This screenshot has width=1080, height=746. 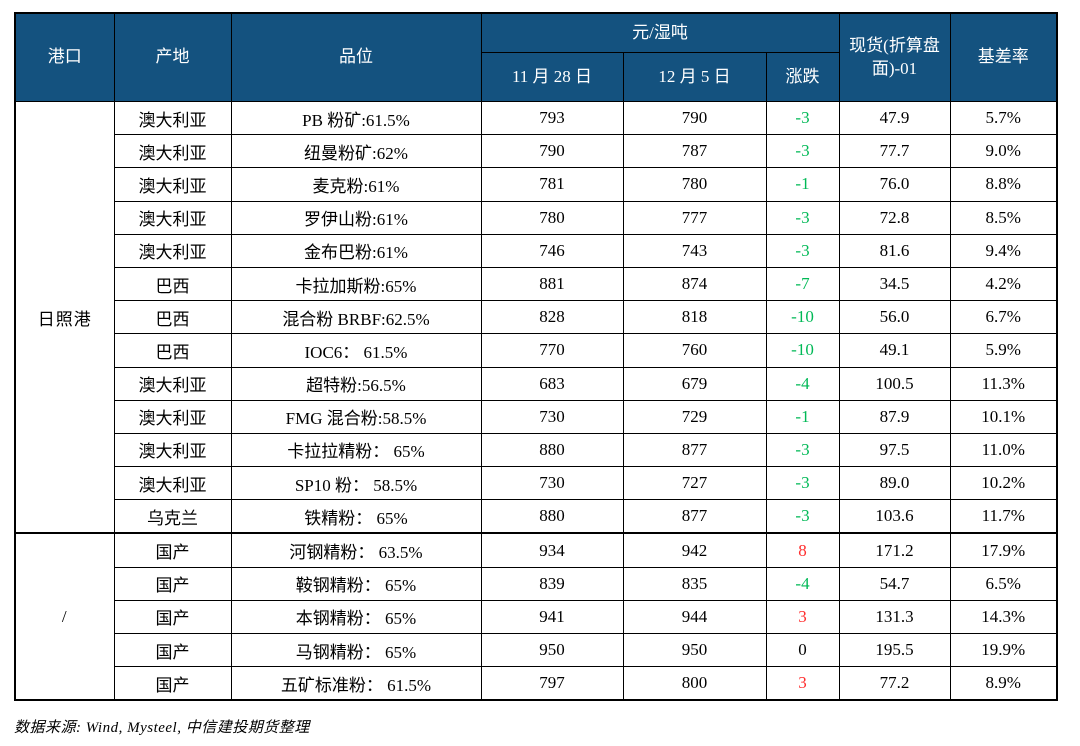 What do you see at coordinates (694, 184) in the screenshot?
I see `price-dec5-cell: 780` at bounding box center [694, 184].